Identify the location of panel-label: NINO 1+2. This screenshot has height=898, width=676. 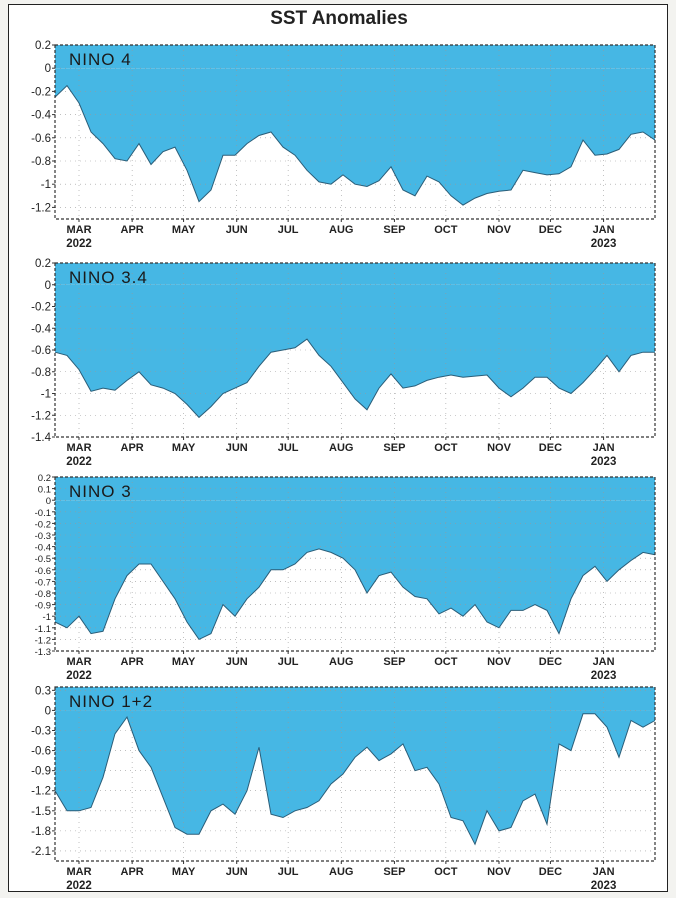
(111, 701).